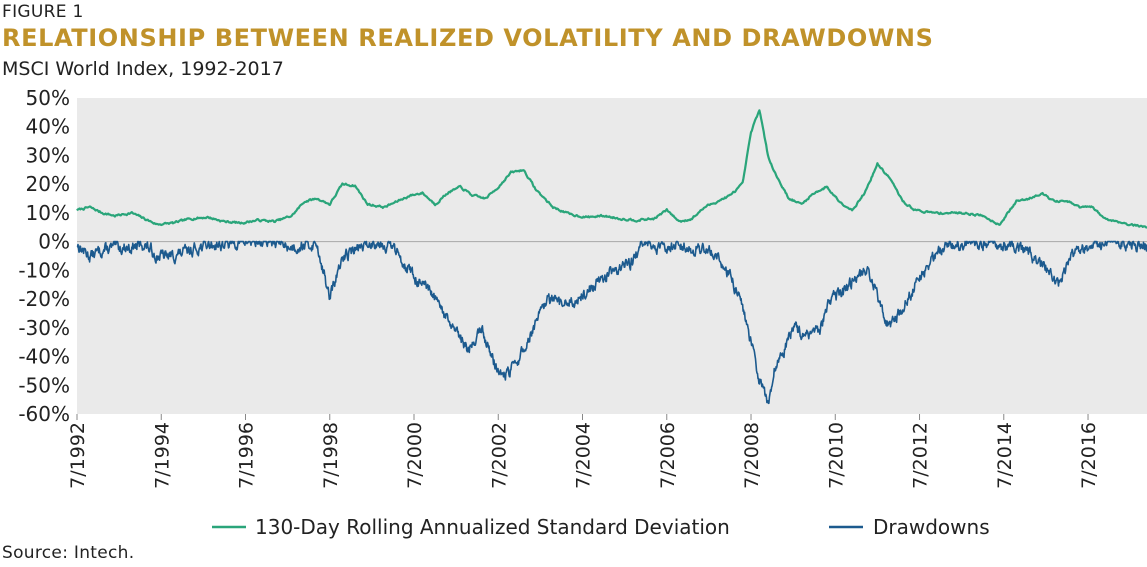 Image resolution: width=1147 pixels, height=567 pixels. Describe the element at coordinates (162, 455) in the screenshot. I see `x-tick-label: 7/1994` at that location.